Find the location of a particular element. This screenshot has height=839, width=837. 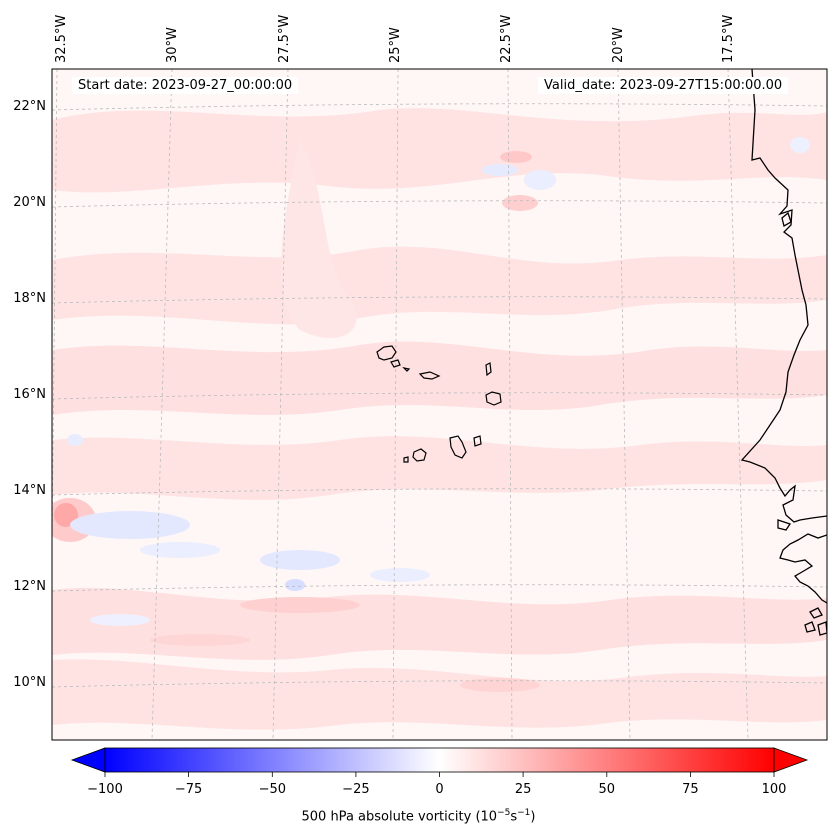

mauritania-inlet is located at coordinates (786, 219).